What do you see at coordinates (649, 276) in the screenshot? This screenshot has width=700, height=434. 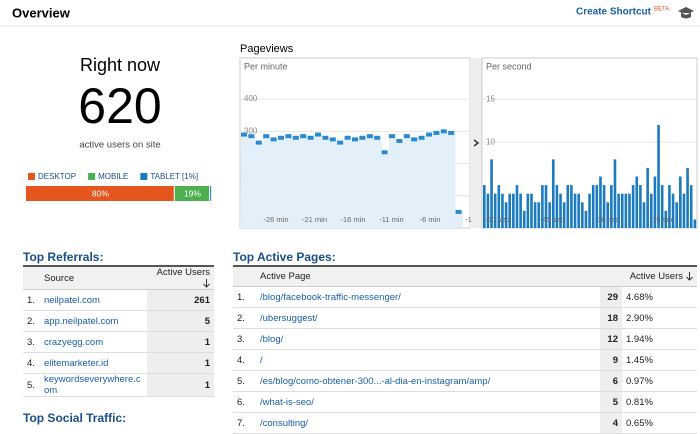 I see `header-cell: Active Users` at bounding box center [649, 276].